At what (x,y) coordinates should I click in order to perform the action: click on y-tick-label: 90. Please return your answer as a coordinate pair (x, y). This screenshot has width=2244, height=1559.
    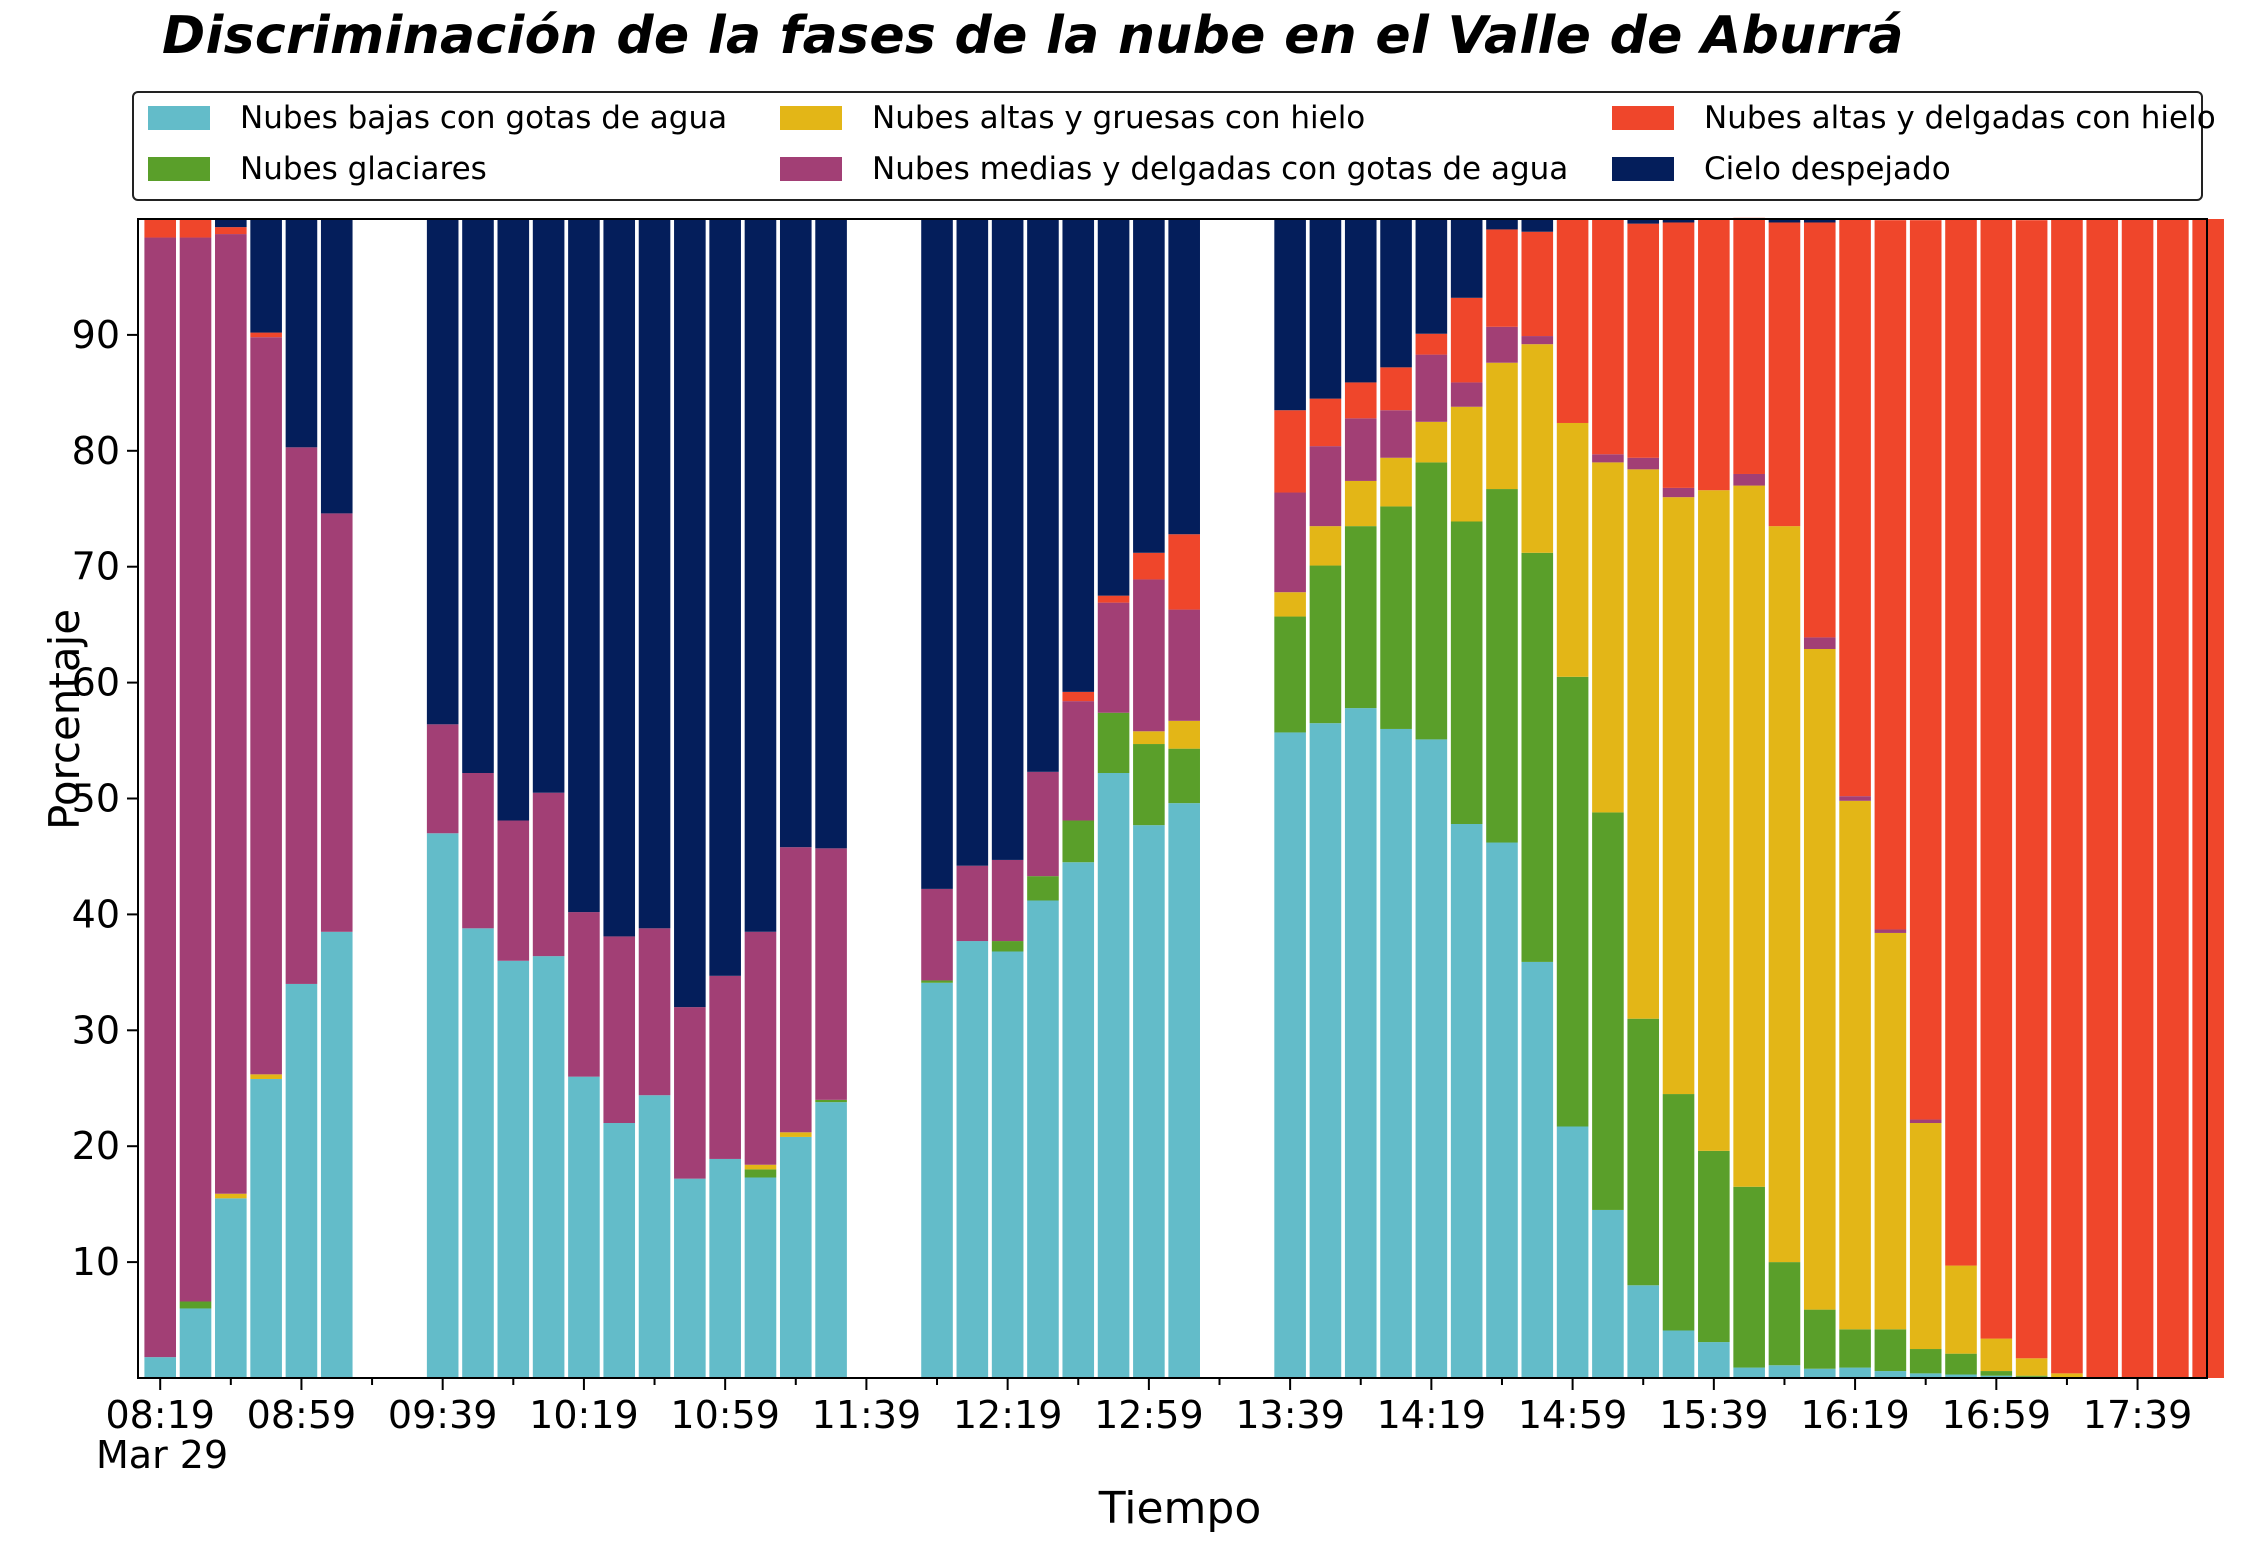
    Looking at the image, I should click on (96, 335).